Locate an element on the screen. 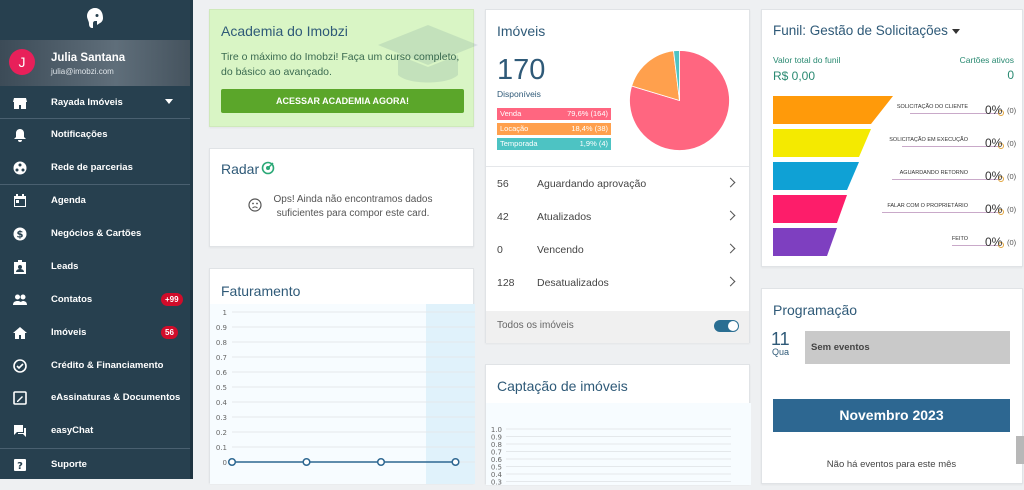 This screenshot has height=490, width=1024. row-aguardando-aprovacao: 56 Aguardando aprovação is located at coordinates (617, 184).